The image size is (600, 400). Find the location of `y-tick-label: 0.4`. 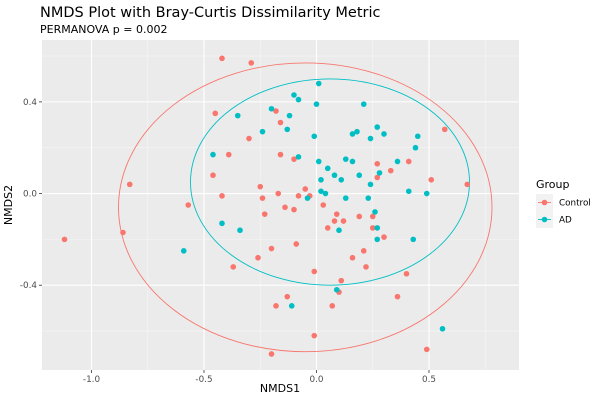

y-tick-label: 0.4 is located at coordinates (30, 103).